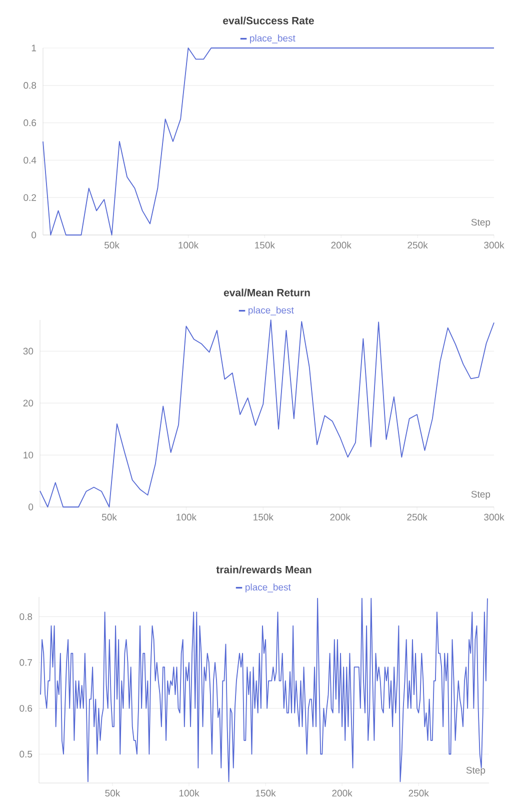  I want to click on chart-title: eval/Mean Return, so click(267, 292).